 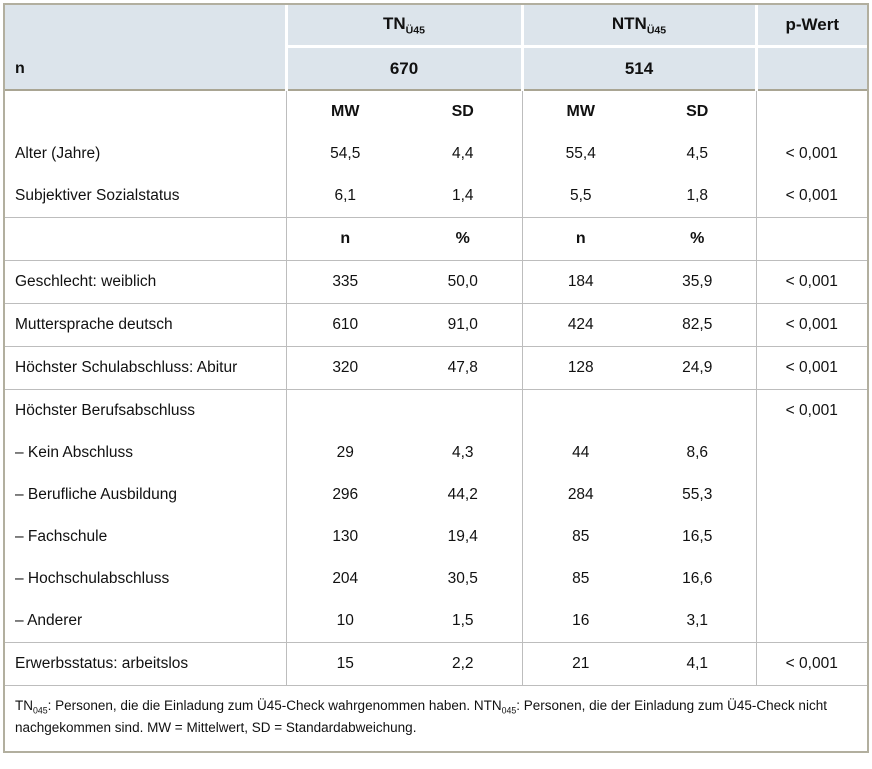 I want to click on table-row: – Hochschulabschluss 204 30,5 85 16,6, so click(x=436, y=579).